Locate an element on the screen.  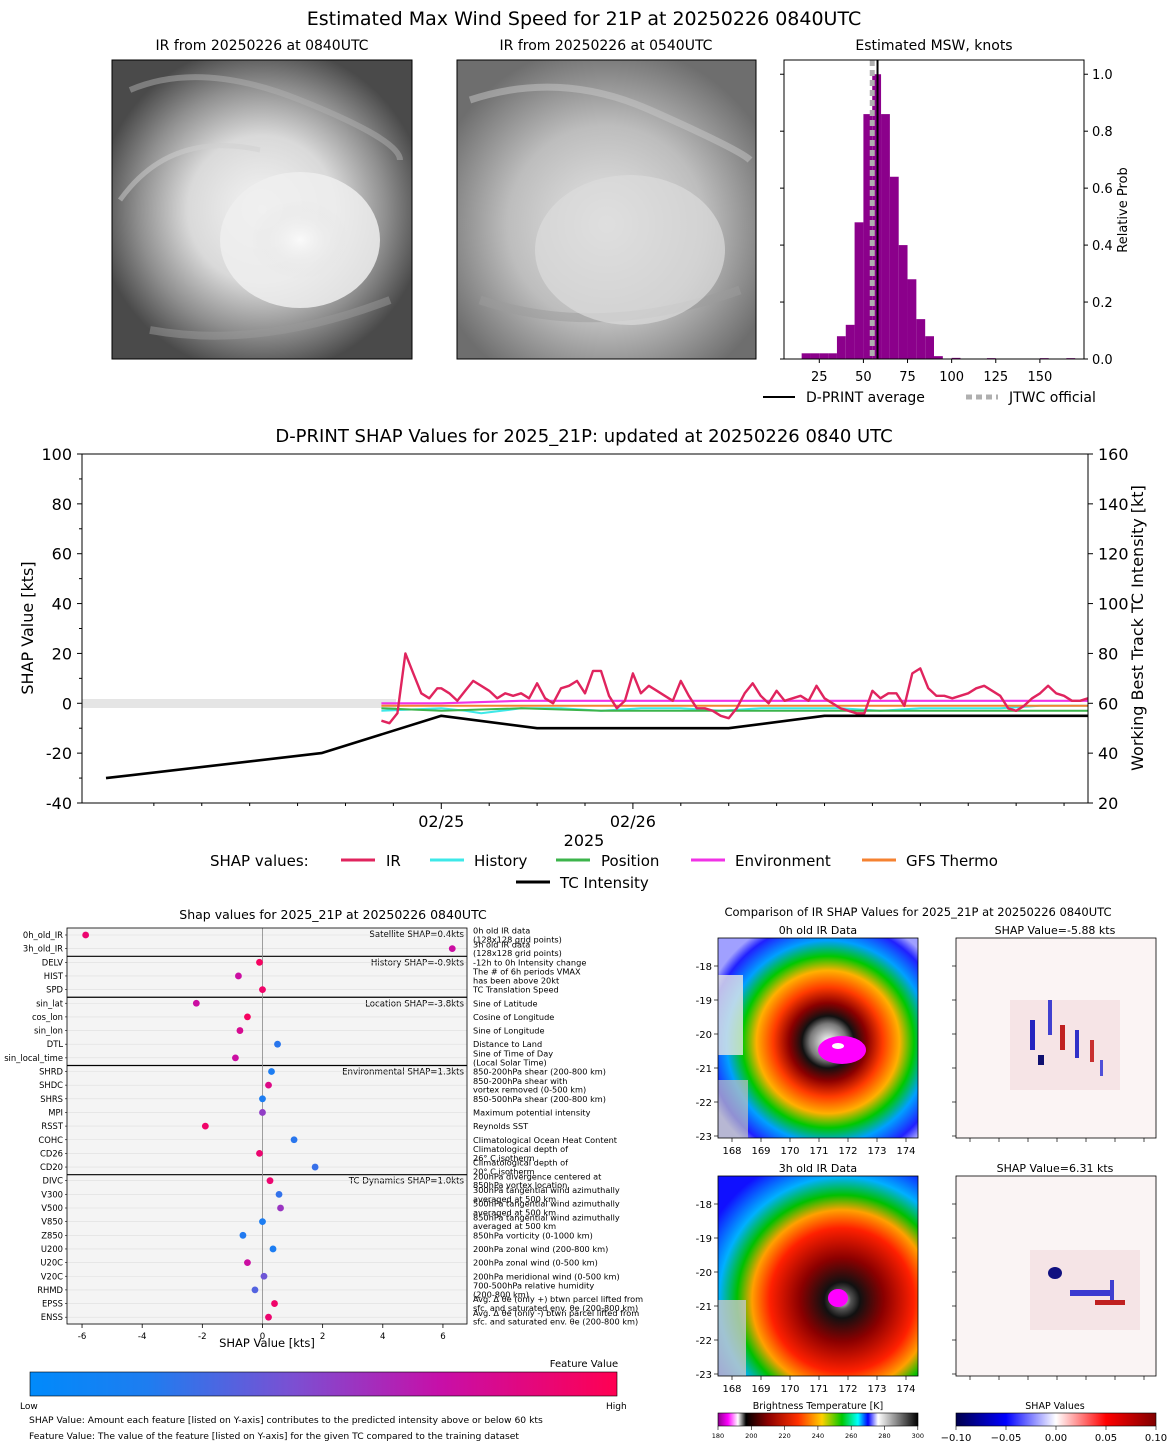
ts-legend-prefix: SHAP values: is located at coordinates (259, 861).